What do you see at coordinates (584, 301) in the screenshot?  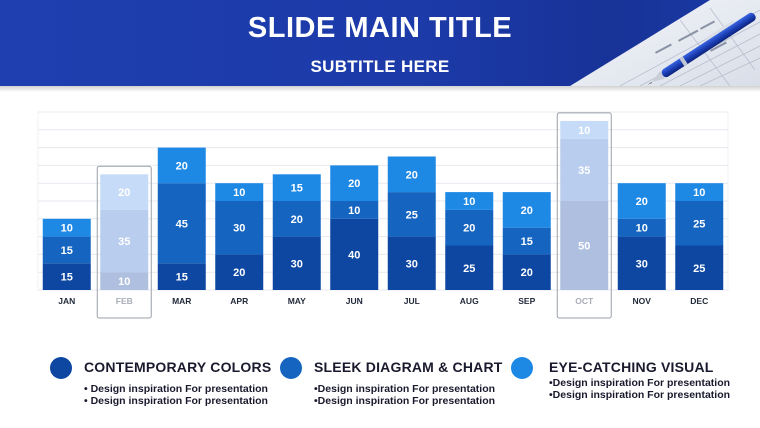 I see `x-tick-label: OCT` at bounding box center [584, 301].